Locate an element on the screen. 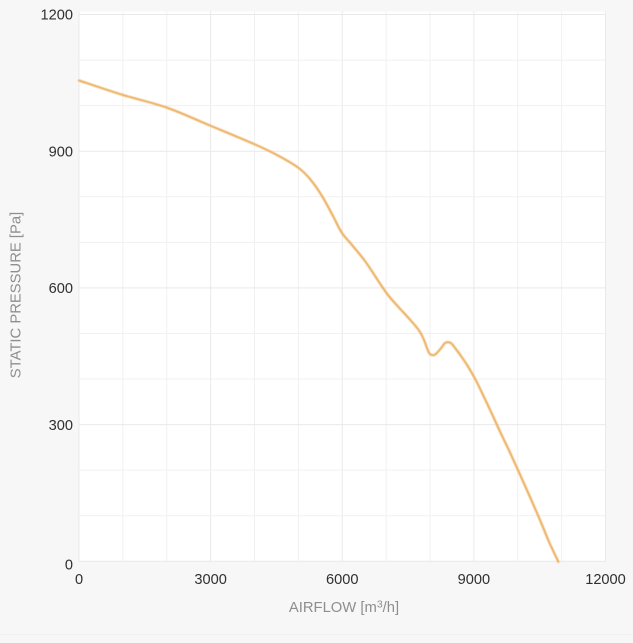 Image resolution: width=633 pixels, height=643 pixels. svg-text: 1200 is located at coordinates (57, 16).